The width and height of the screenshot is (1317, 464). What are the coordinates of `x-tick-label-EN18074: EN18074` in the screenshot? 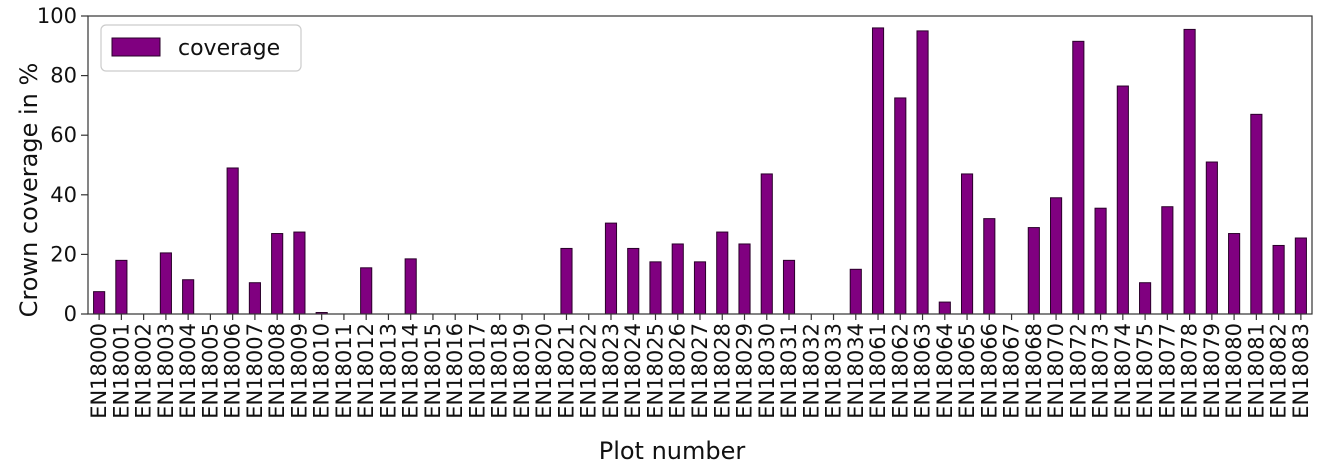 It's located at (1123, 371).